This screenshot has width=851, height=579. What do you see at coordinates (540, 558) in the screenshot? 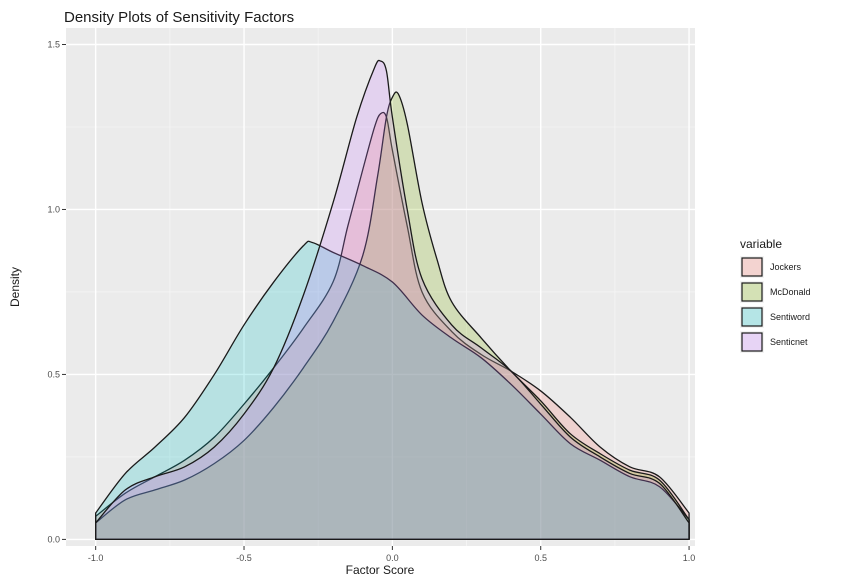
I see `x-tick-label: 0.5` at bounding box center [540, 558].